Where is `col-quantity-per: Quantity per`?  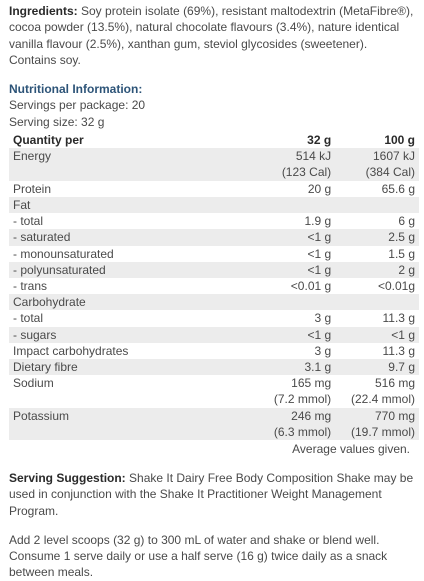
col-quantity-per: Quantity per is located at coordinates (48, 140).